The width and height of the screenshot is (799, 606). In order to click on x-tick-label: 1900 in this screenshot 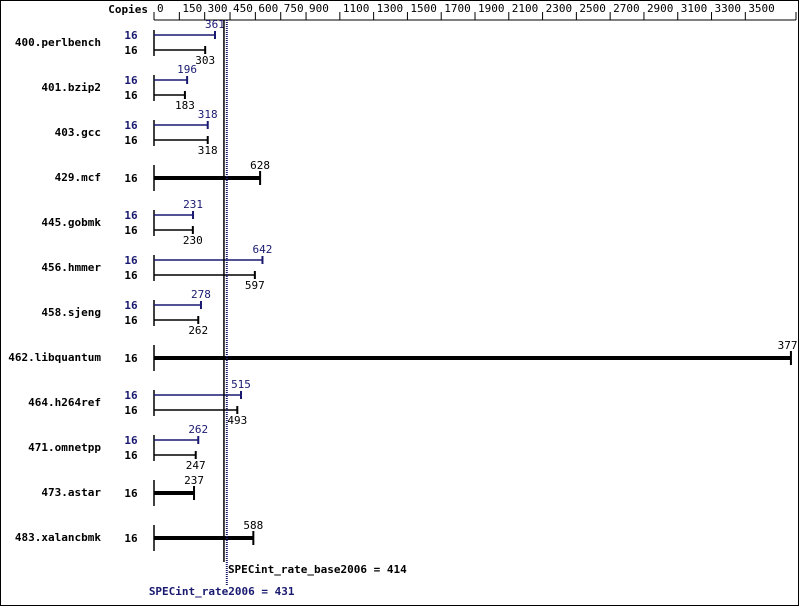, I will do `click(491, 8)`.